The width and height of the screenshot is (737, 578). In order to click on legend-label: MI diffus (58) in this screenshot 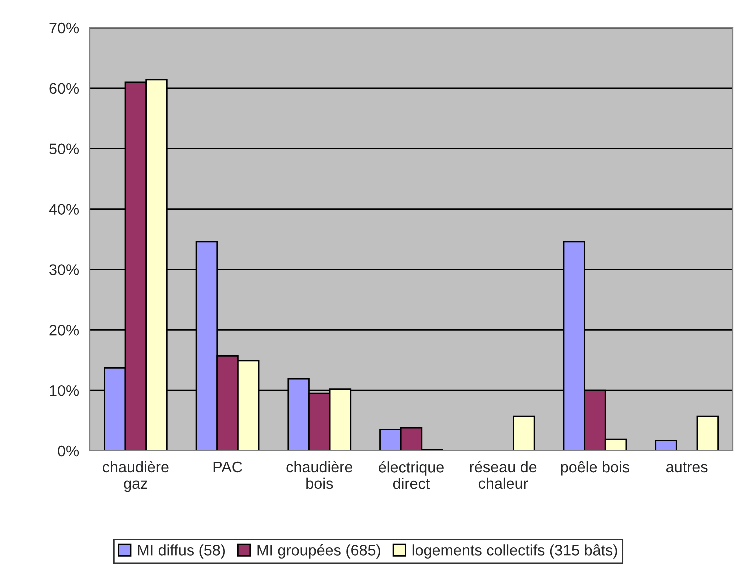, I will do `click(182, 551)`.